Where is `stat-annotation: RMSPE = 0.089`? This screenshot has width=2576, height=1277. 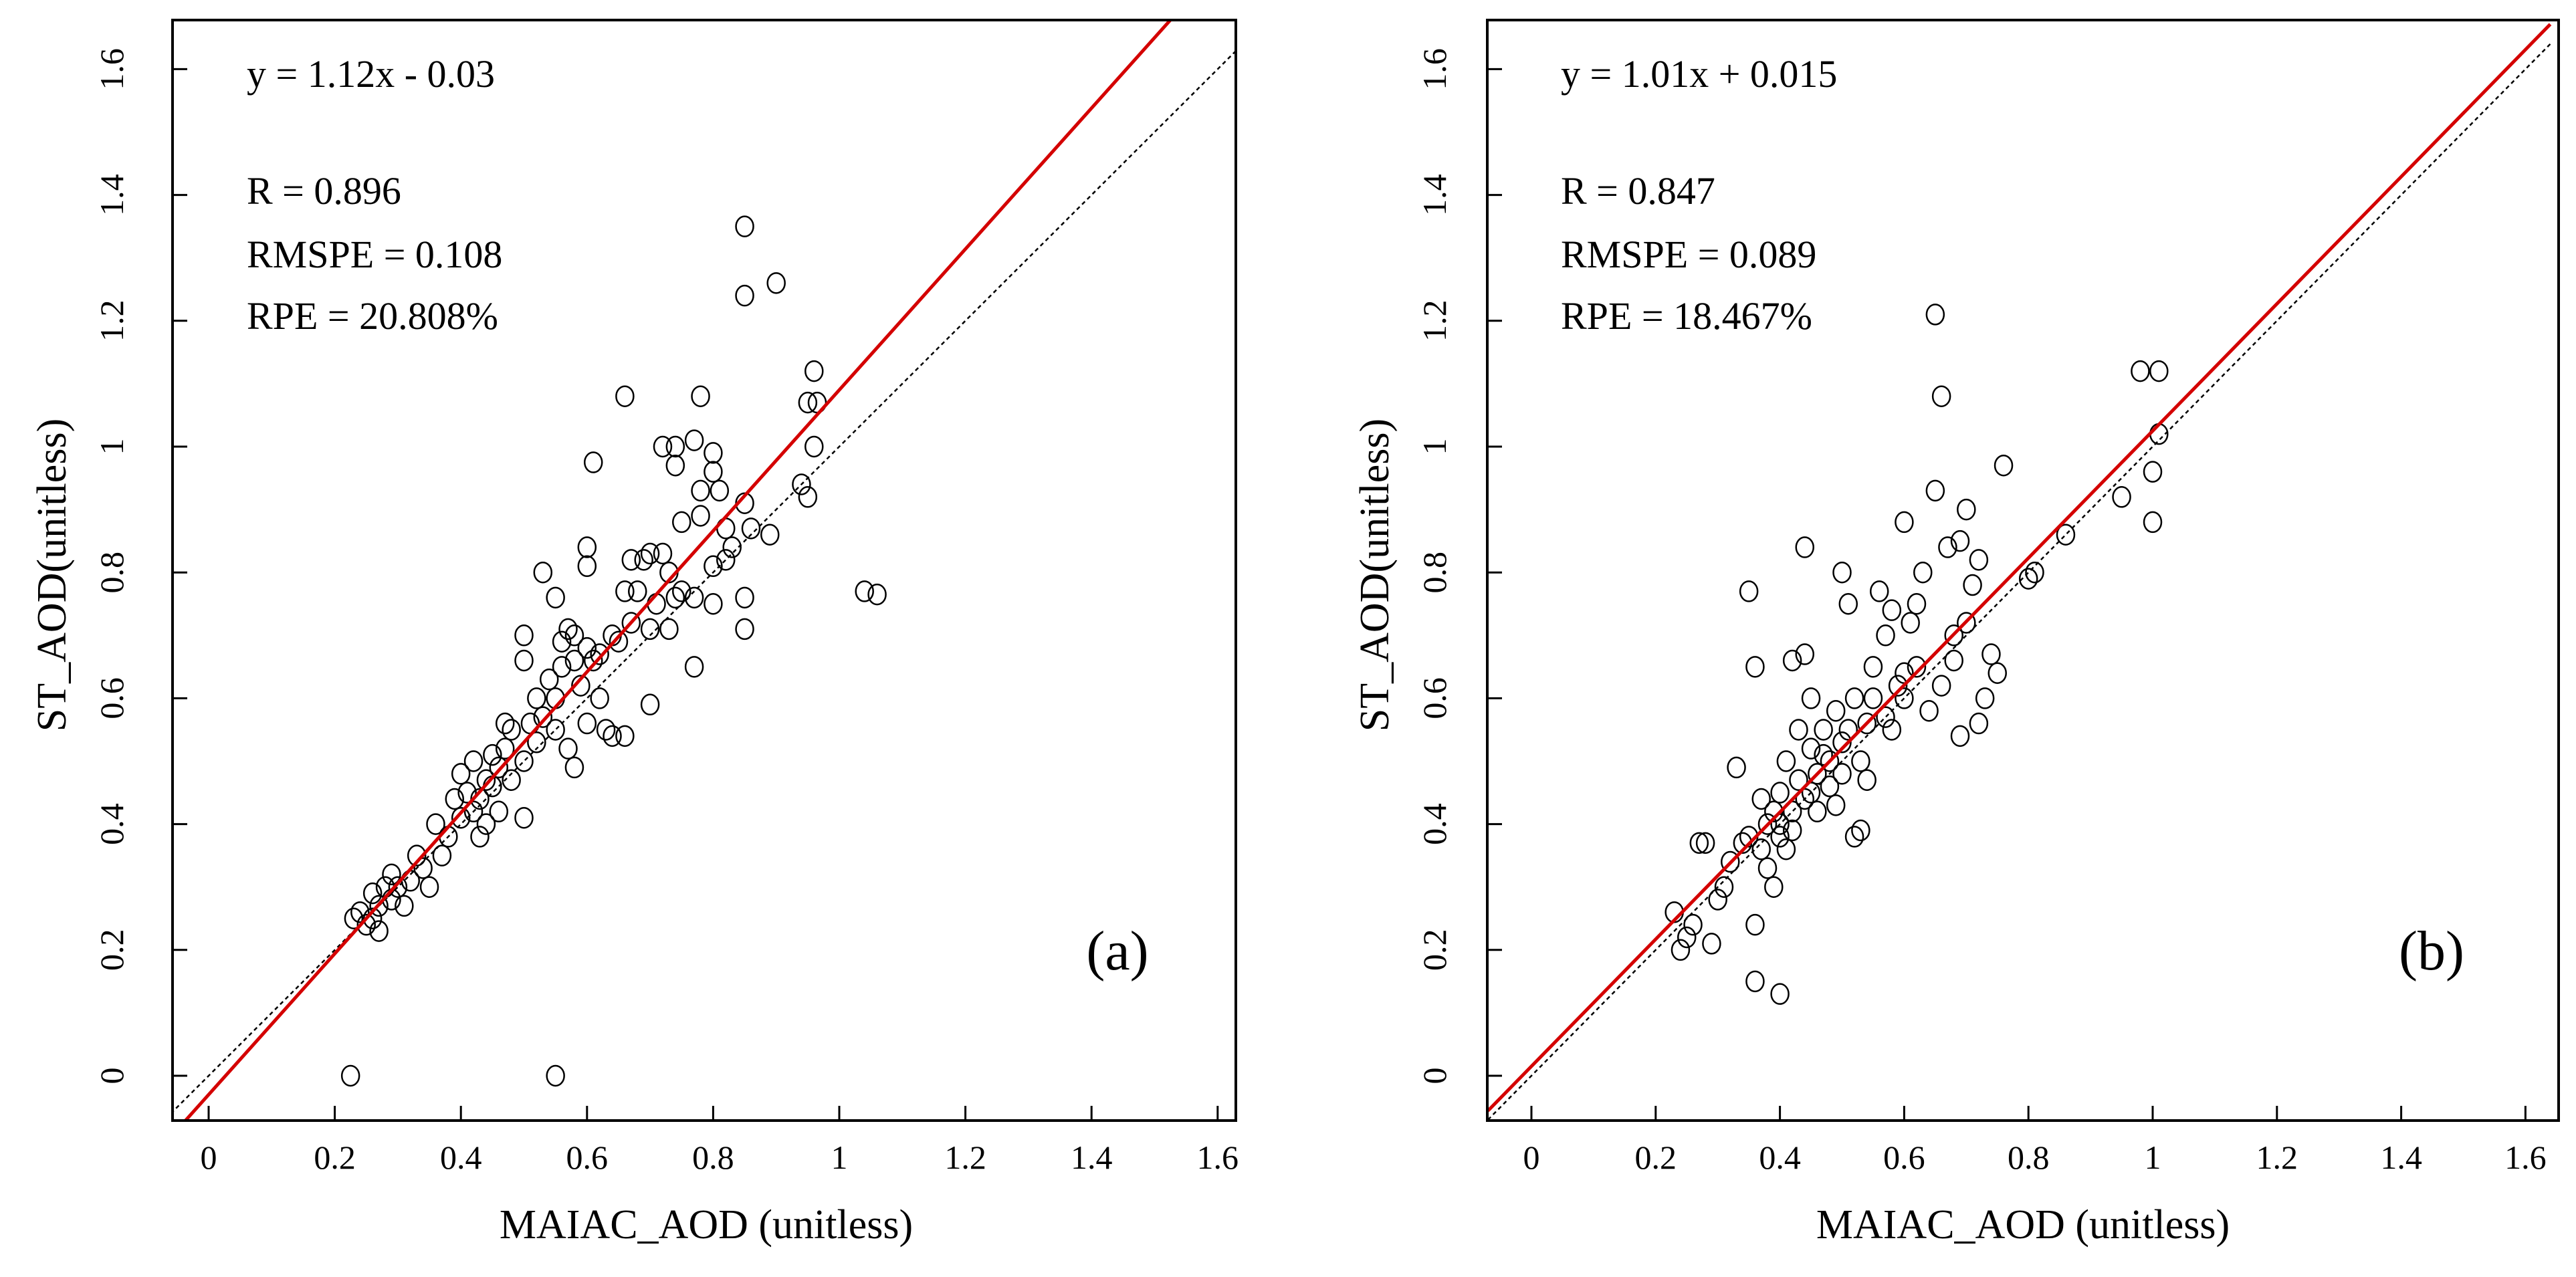
stat-annotation: RMSPE = 0.089 is located at coordinates (1689, 254).